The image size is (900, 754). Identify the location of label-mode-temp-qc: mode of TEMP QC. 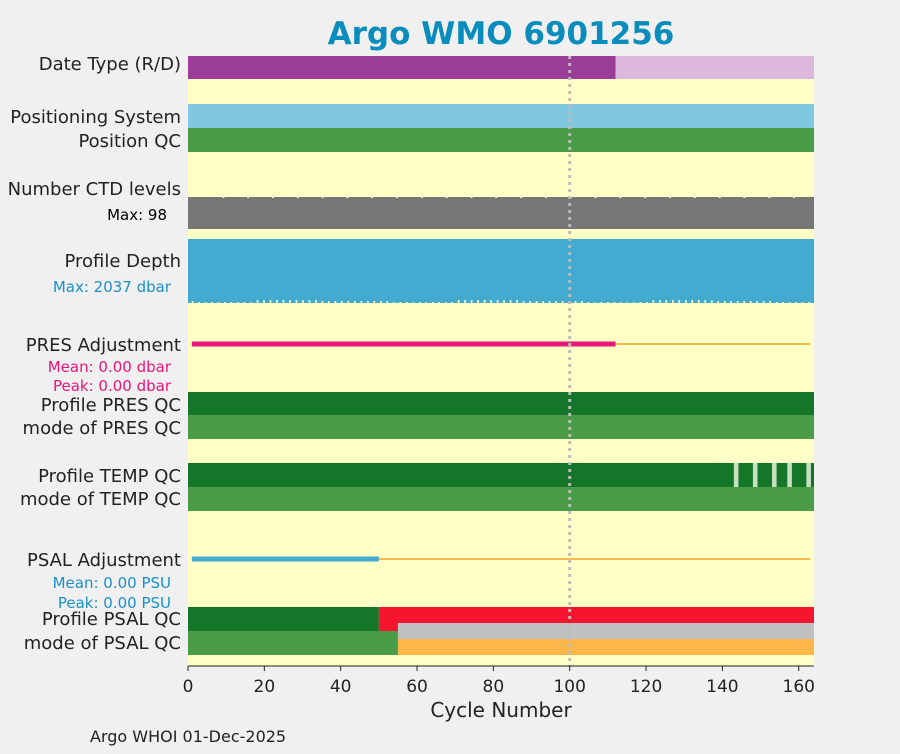
(100, 499).